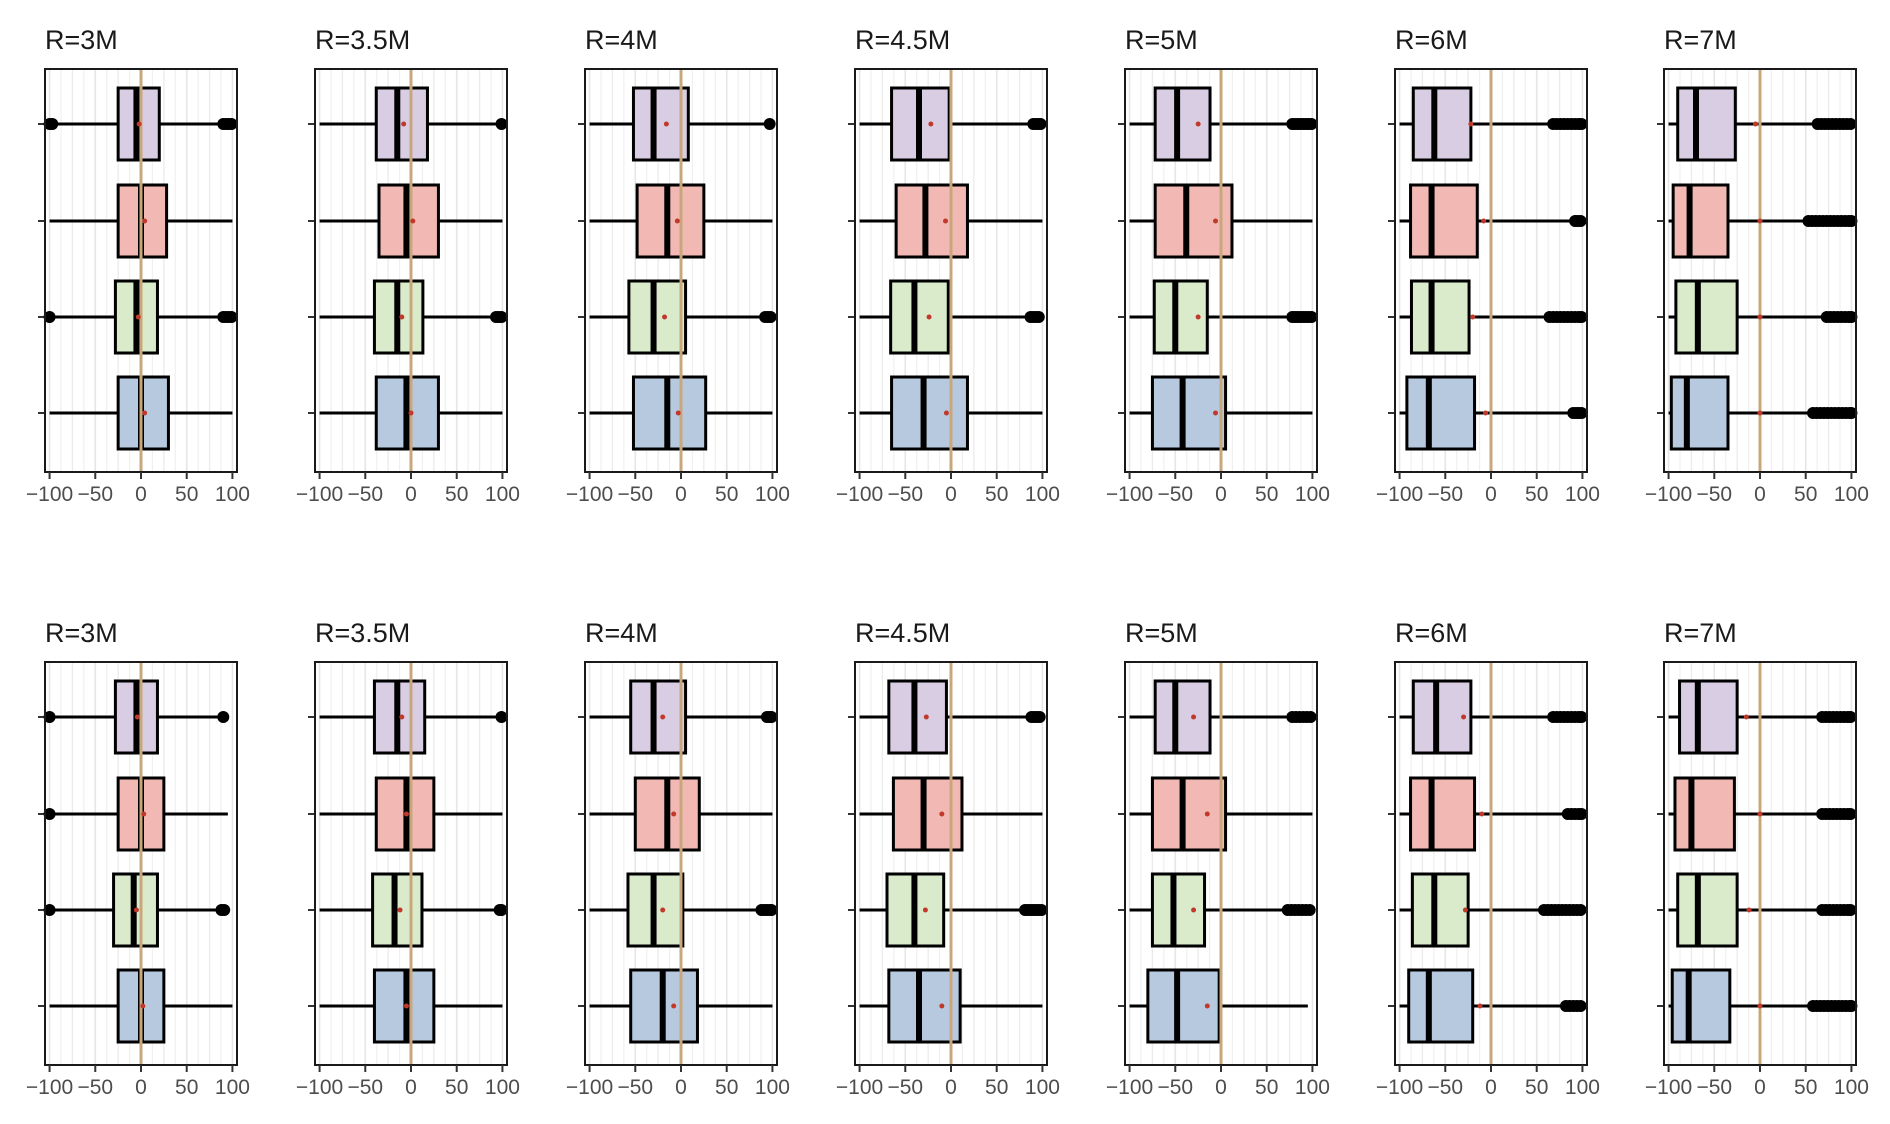 This screenshot has width=1890, height=1124. I want to click on panel-2-7: R=7M −100 −50 0 50 100, so click(1757, 858).